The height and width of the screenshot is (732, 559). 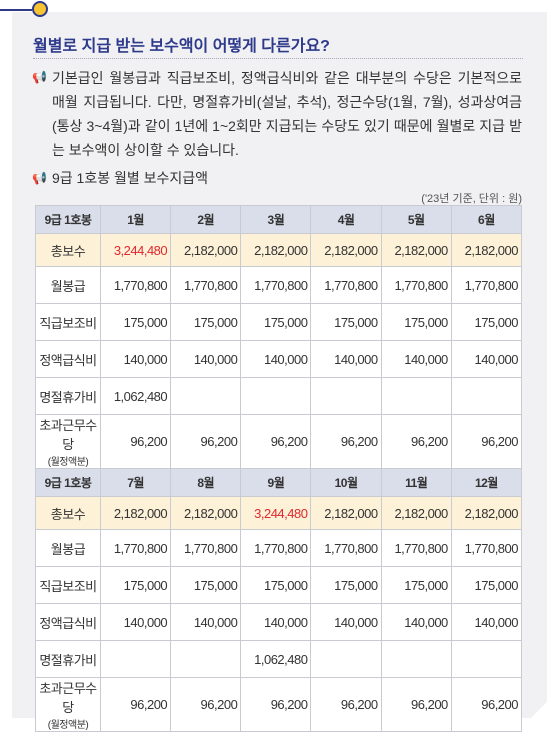 I want to click on header-cell: 8월, so click(x=206, y=482).